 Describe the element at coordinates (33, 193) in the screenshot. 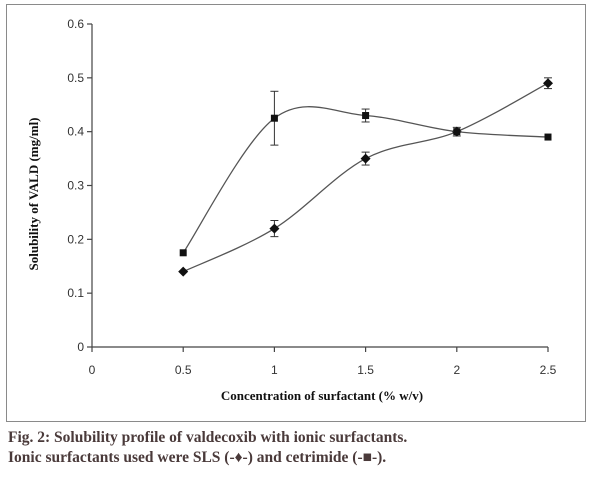

I see `y-axis-title: Solubility of VALD (mg/ml)` at that location.